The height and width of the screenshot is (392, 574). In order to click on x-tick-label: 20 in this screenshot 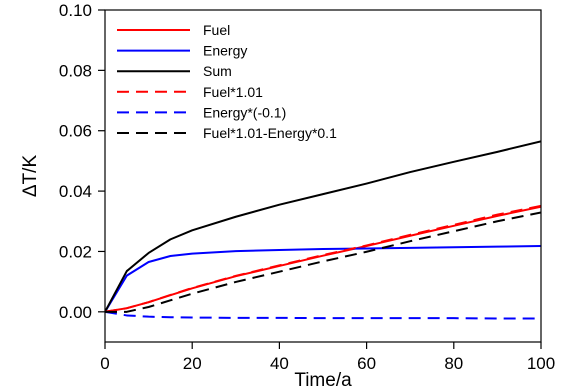, I will do `click(192, 363)`.